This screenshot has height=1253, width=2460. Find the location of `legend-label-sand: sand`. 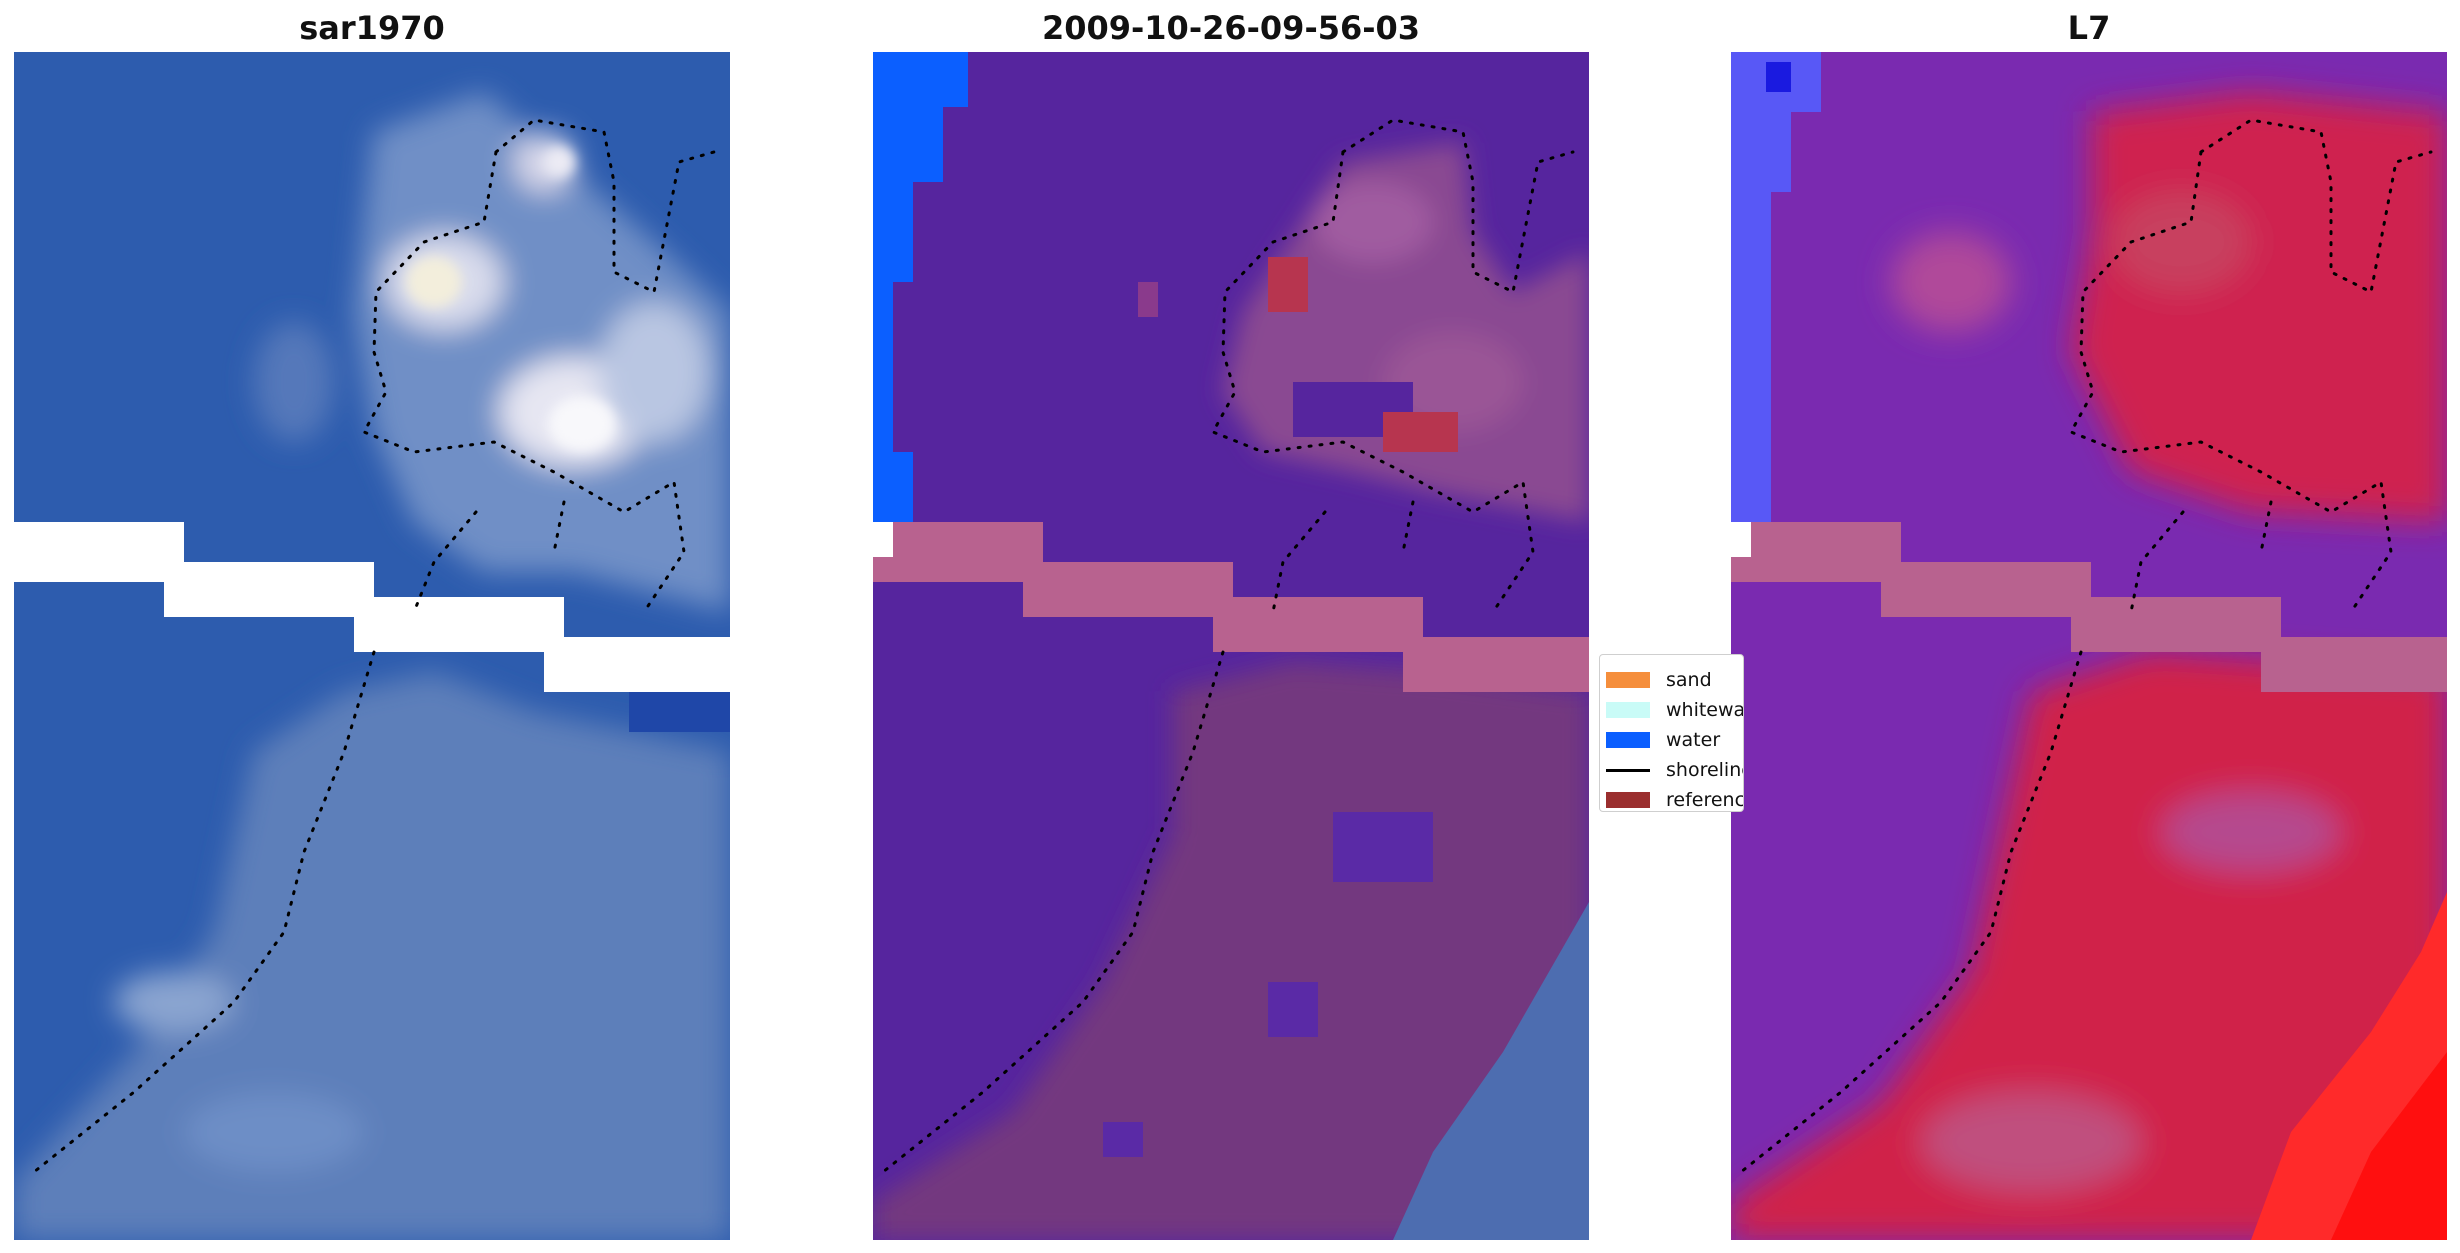

legend-label-sand: sand is located at coordinates (1689, 680).